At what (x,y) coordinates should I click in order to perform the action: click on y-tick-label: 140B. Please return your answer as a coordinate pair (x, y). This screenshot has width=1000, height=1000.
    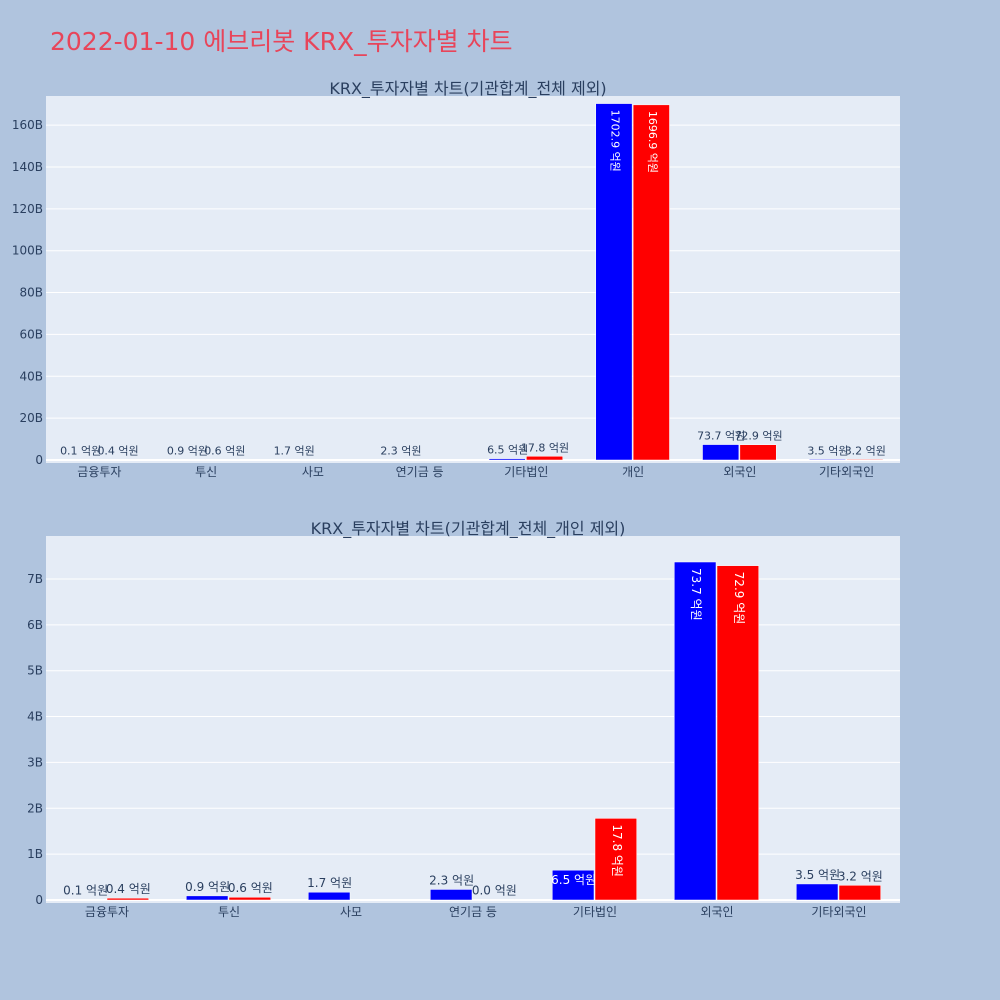
    Looking at the image, I should click on (27, 167).